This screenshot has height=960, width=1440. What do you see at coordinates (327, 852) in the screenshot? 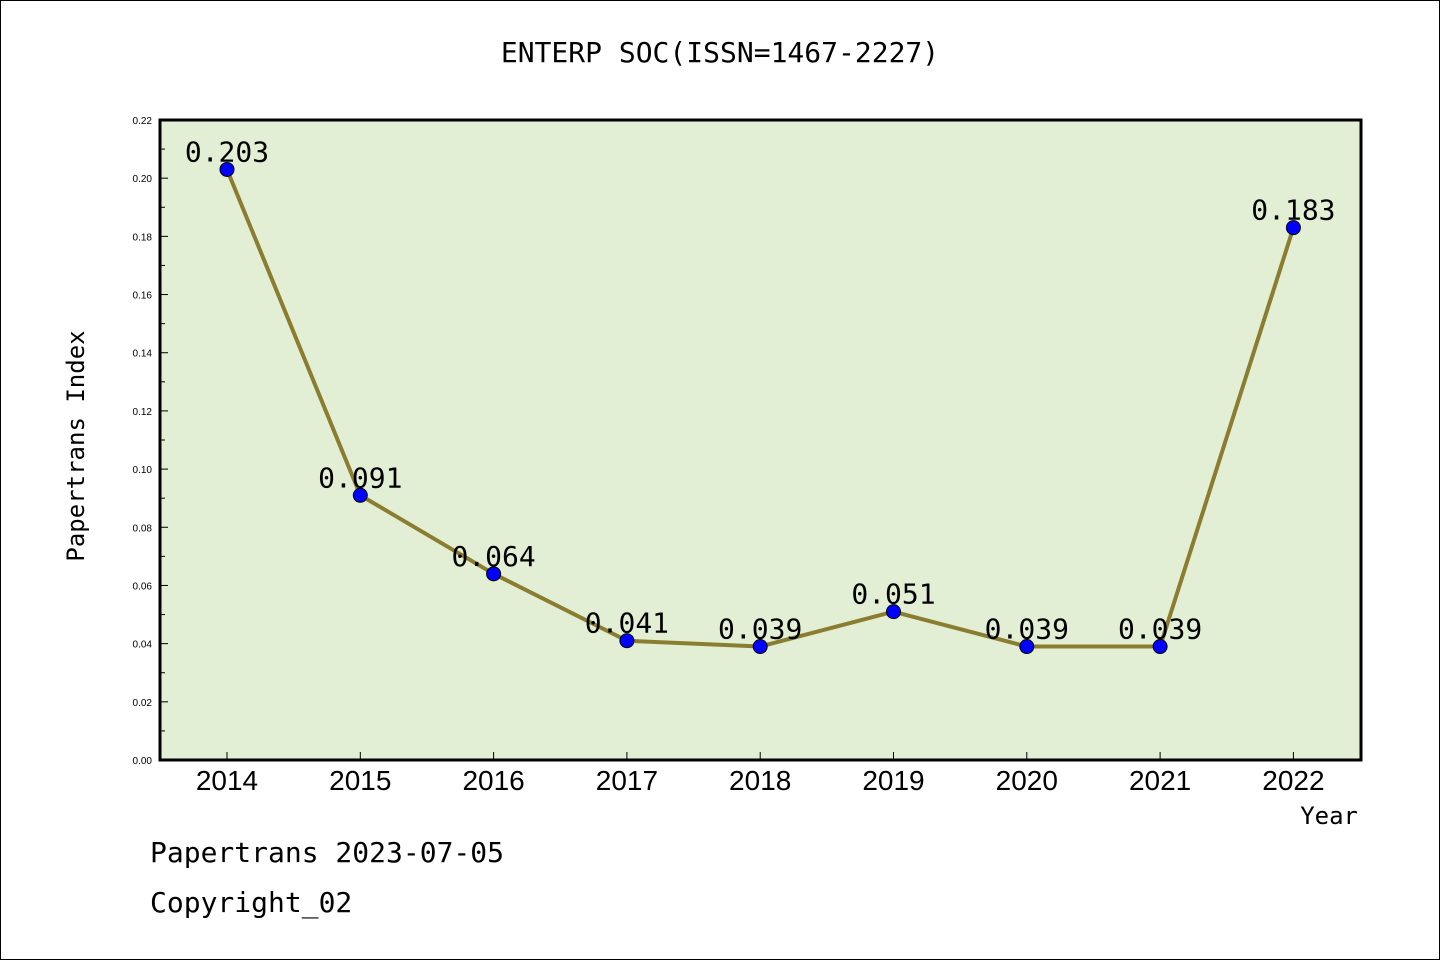
I see `footer-date: Papertrans 2023-07-05` at bounding box center [327, 852].